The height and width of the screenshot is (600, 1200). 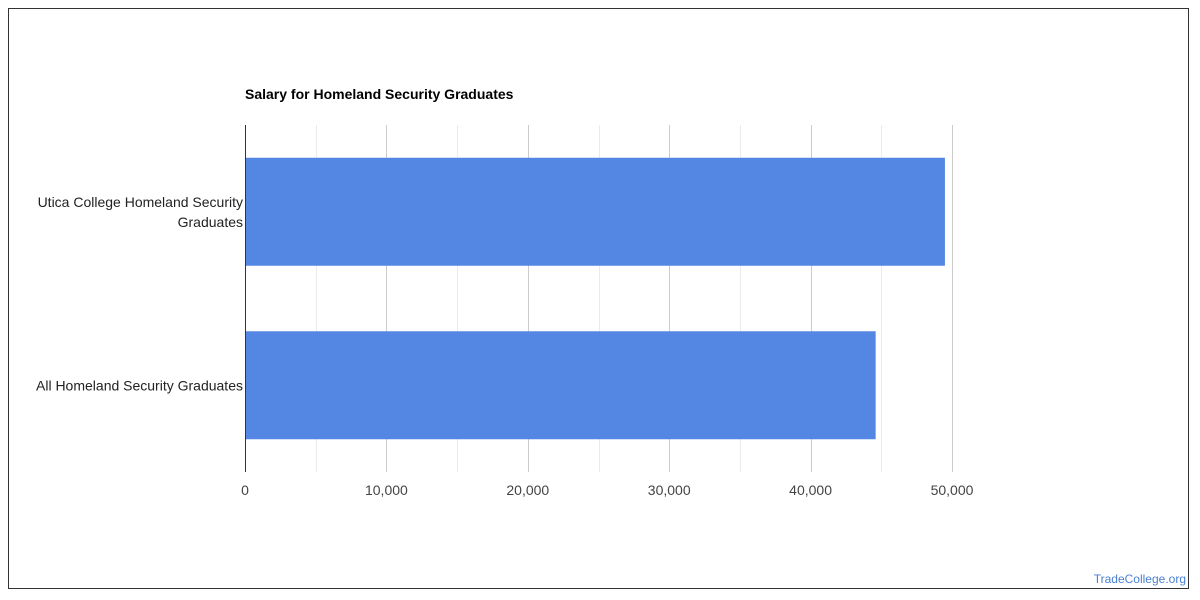 I want to click on category-label-0: Utica College Homeland Security Graduates, so click(x=140, y=212).